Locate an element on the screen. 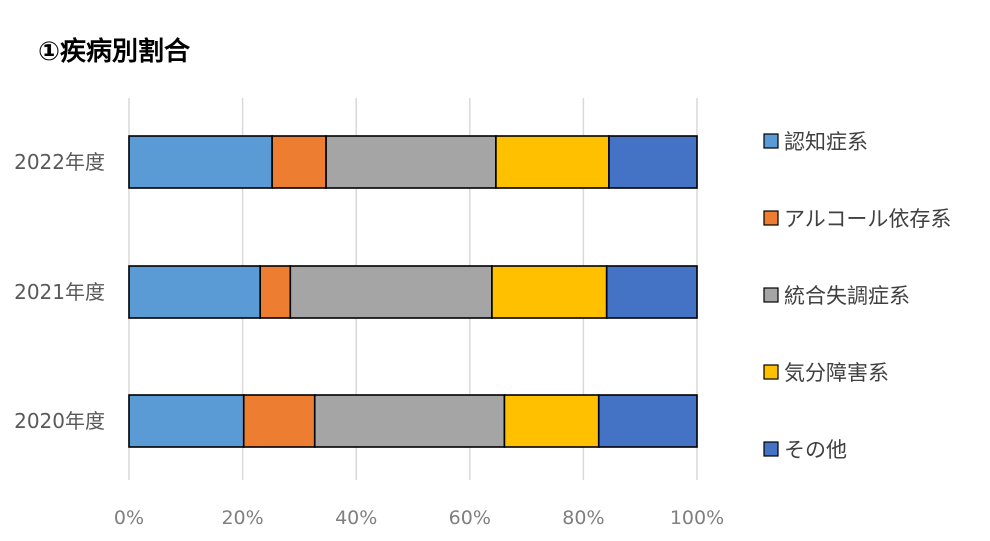 This screenshot has height=541, width=990. x-tick-label: 60% is located at coordinates (470, 518).